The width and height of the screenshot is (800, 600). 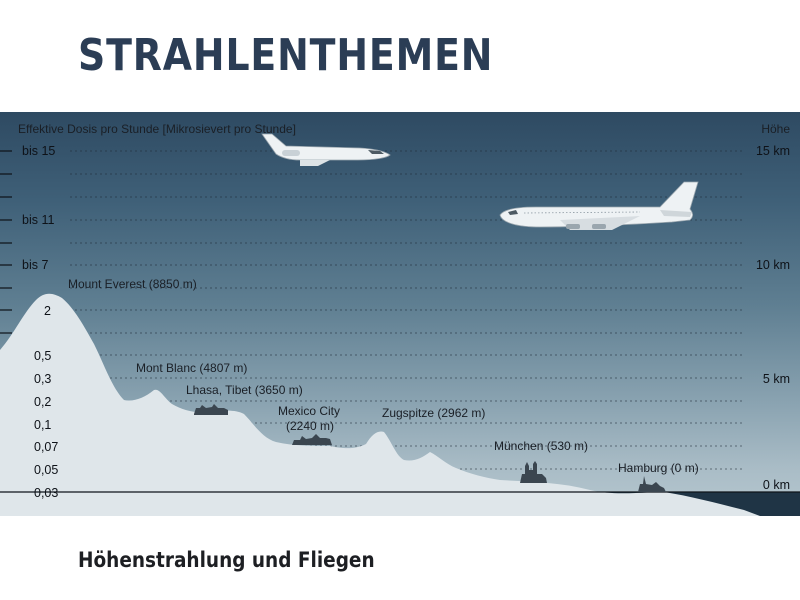 What do you see at coordinates (434, 413) in the screenshot?
I see `place-label-zugspitze: Zugspitze (2962 m)` at bounding box center [434, 413].